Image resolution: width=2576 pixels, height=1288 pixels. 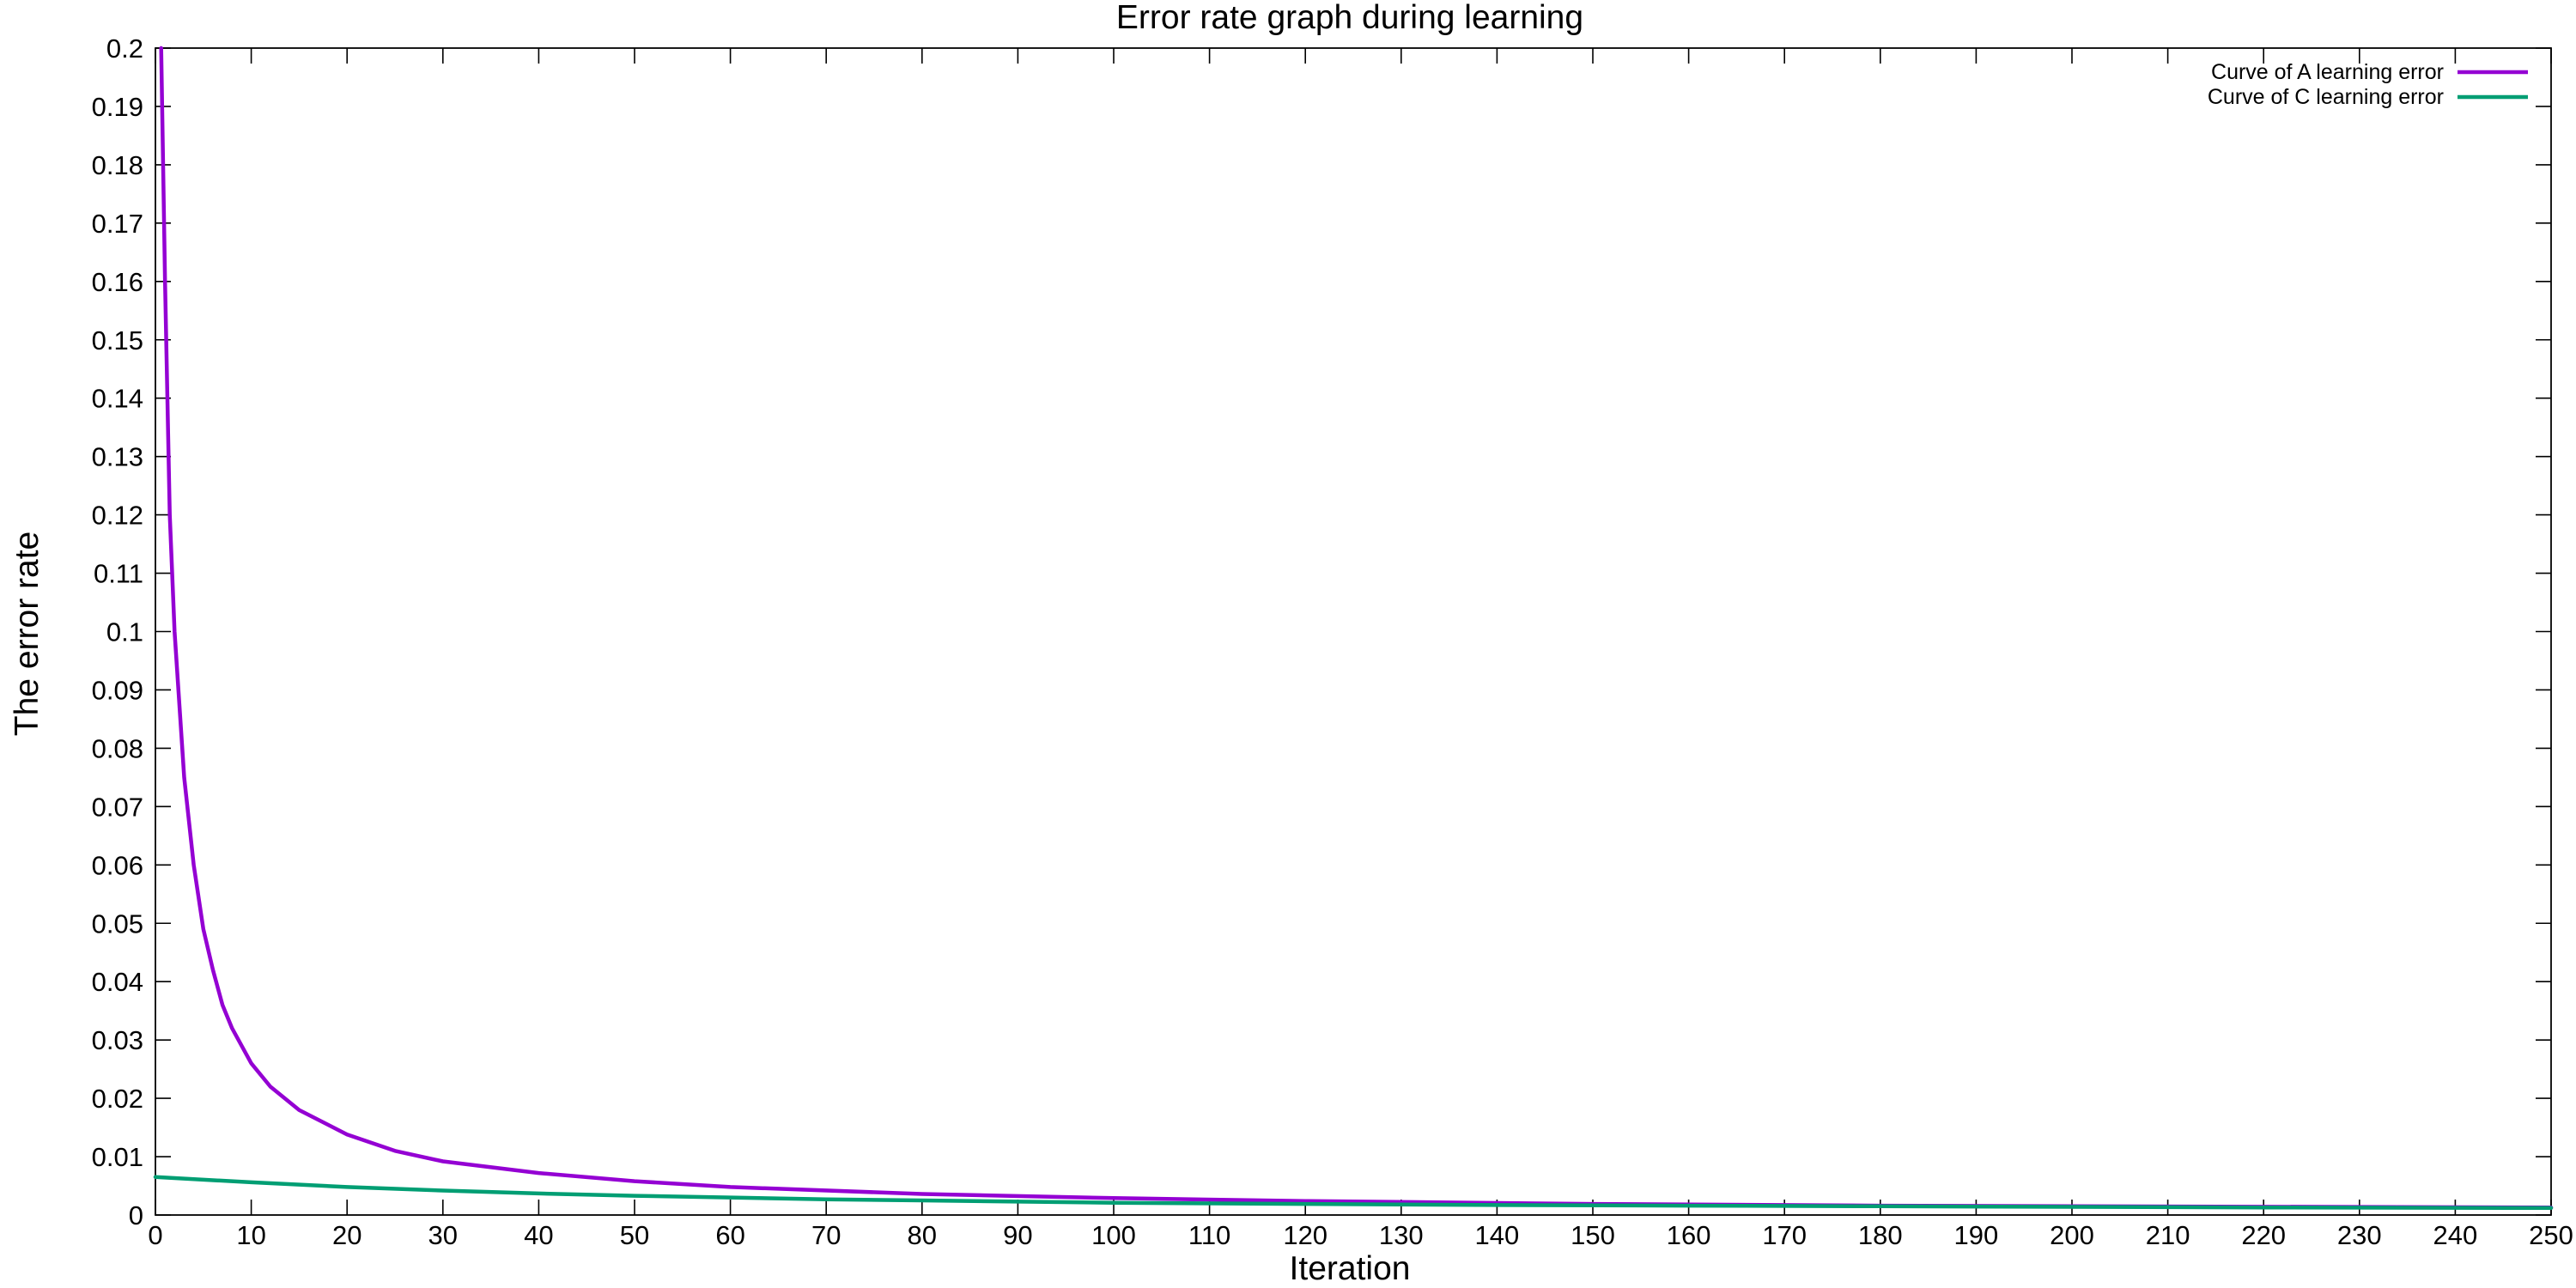 What do you see at coordinates (2360, 1235) in the screenshot?
I see `x-tick-label: 230` at bounding box center [2360, 1235].